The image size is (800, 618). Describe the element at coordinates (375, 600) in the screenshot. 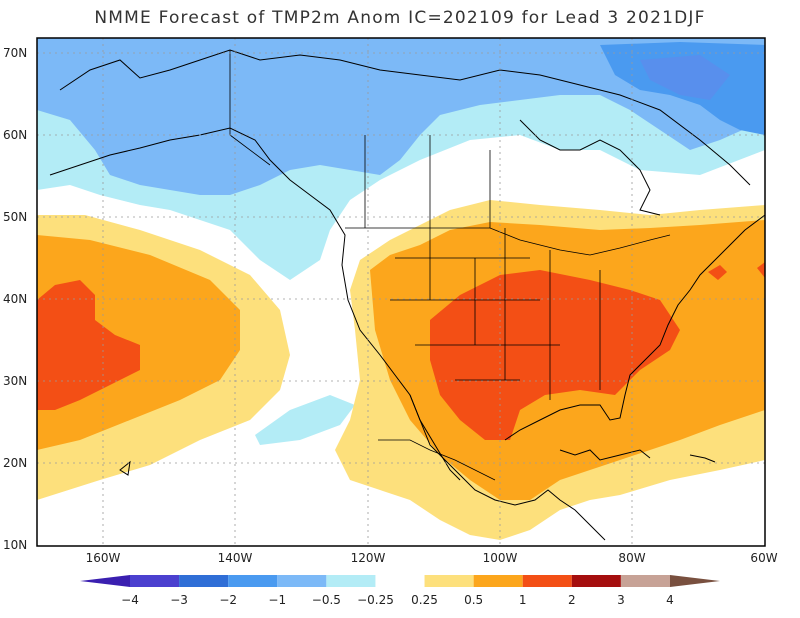

I see `colorbar-tick-label: −0.25` at that location.